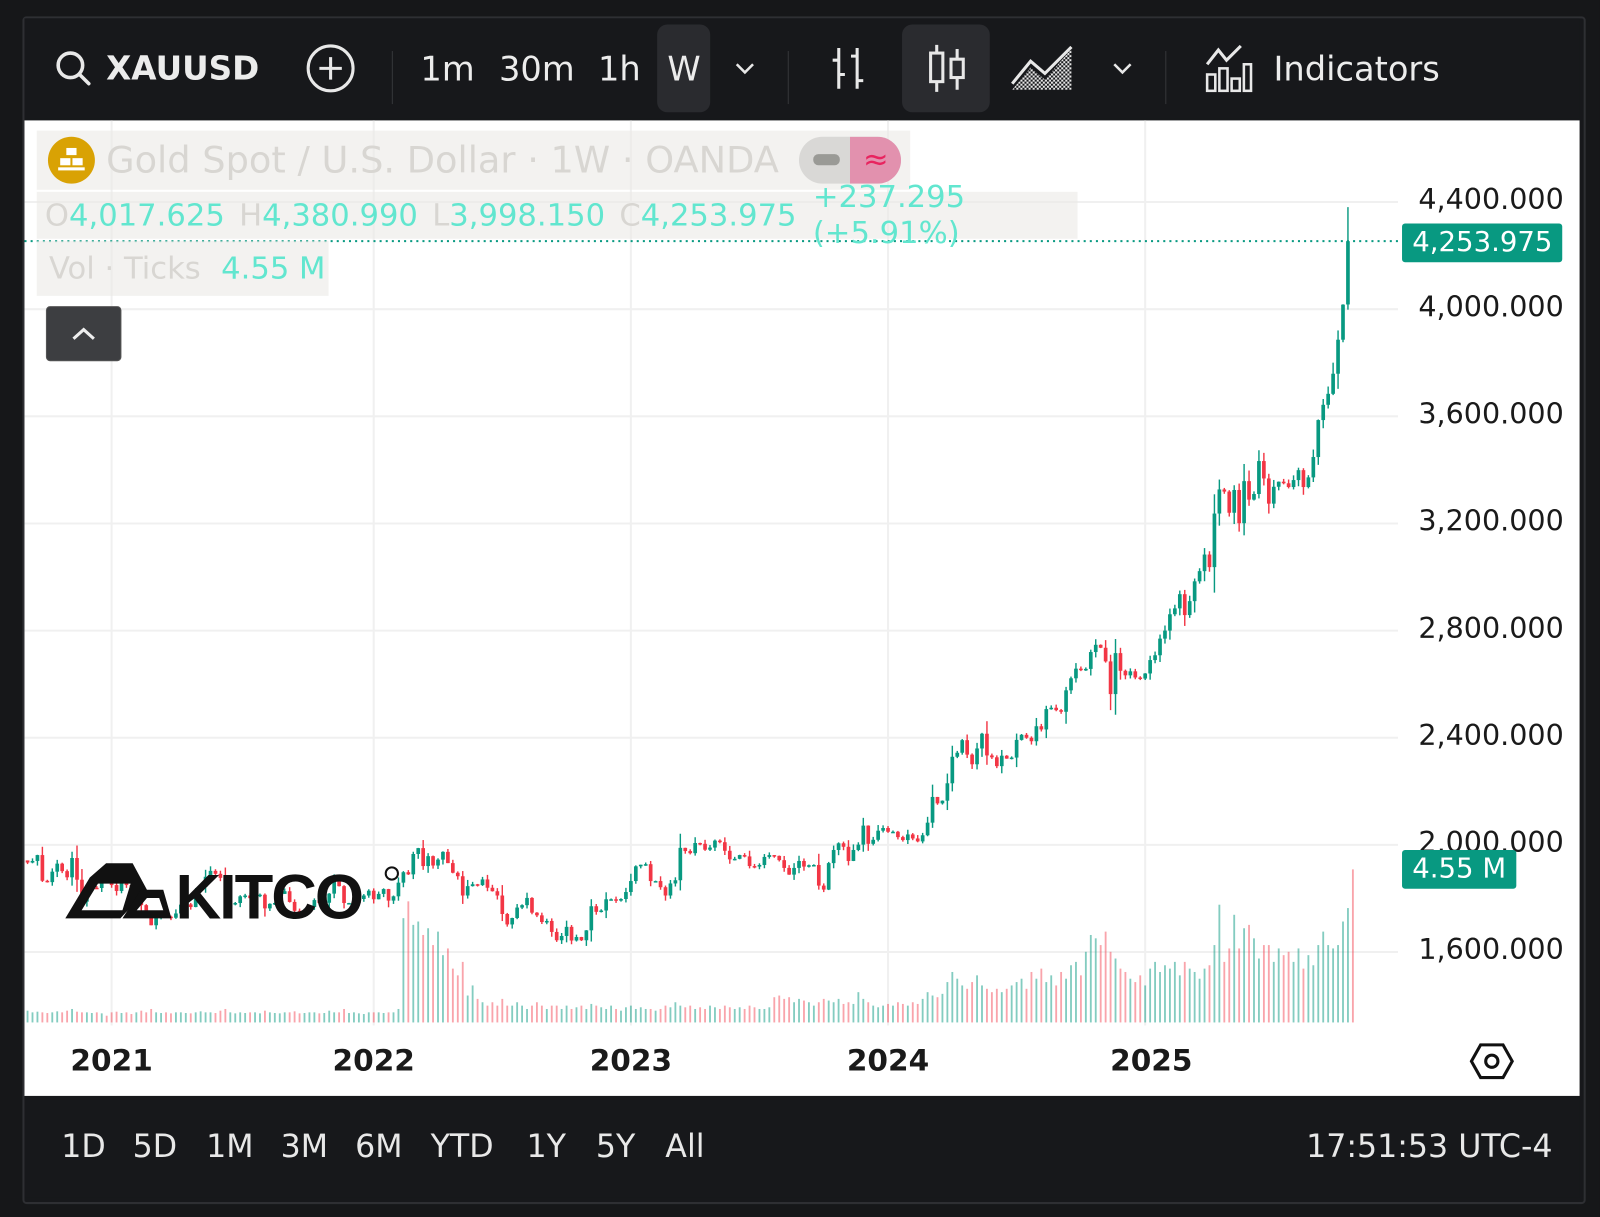 The width and height of the screenshot is (1600, 1217). What do you see at coordinates (685, 1147) in the screenshot?
I see `range-all: All` at bounding box center [685, 1147].